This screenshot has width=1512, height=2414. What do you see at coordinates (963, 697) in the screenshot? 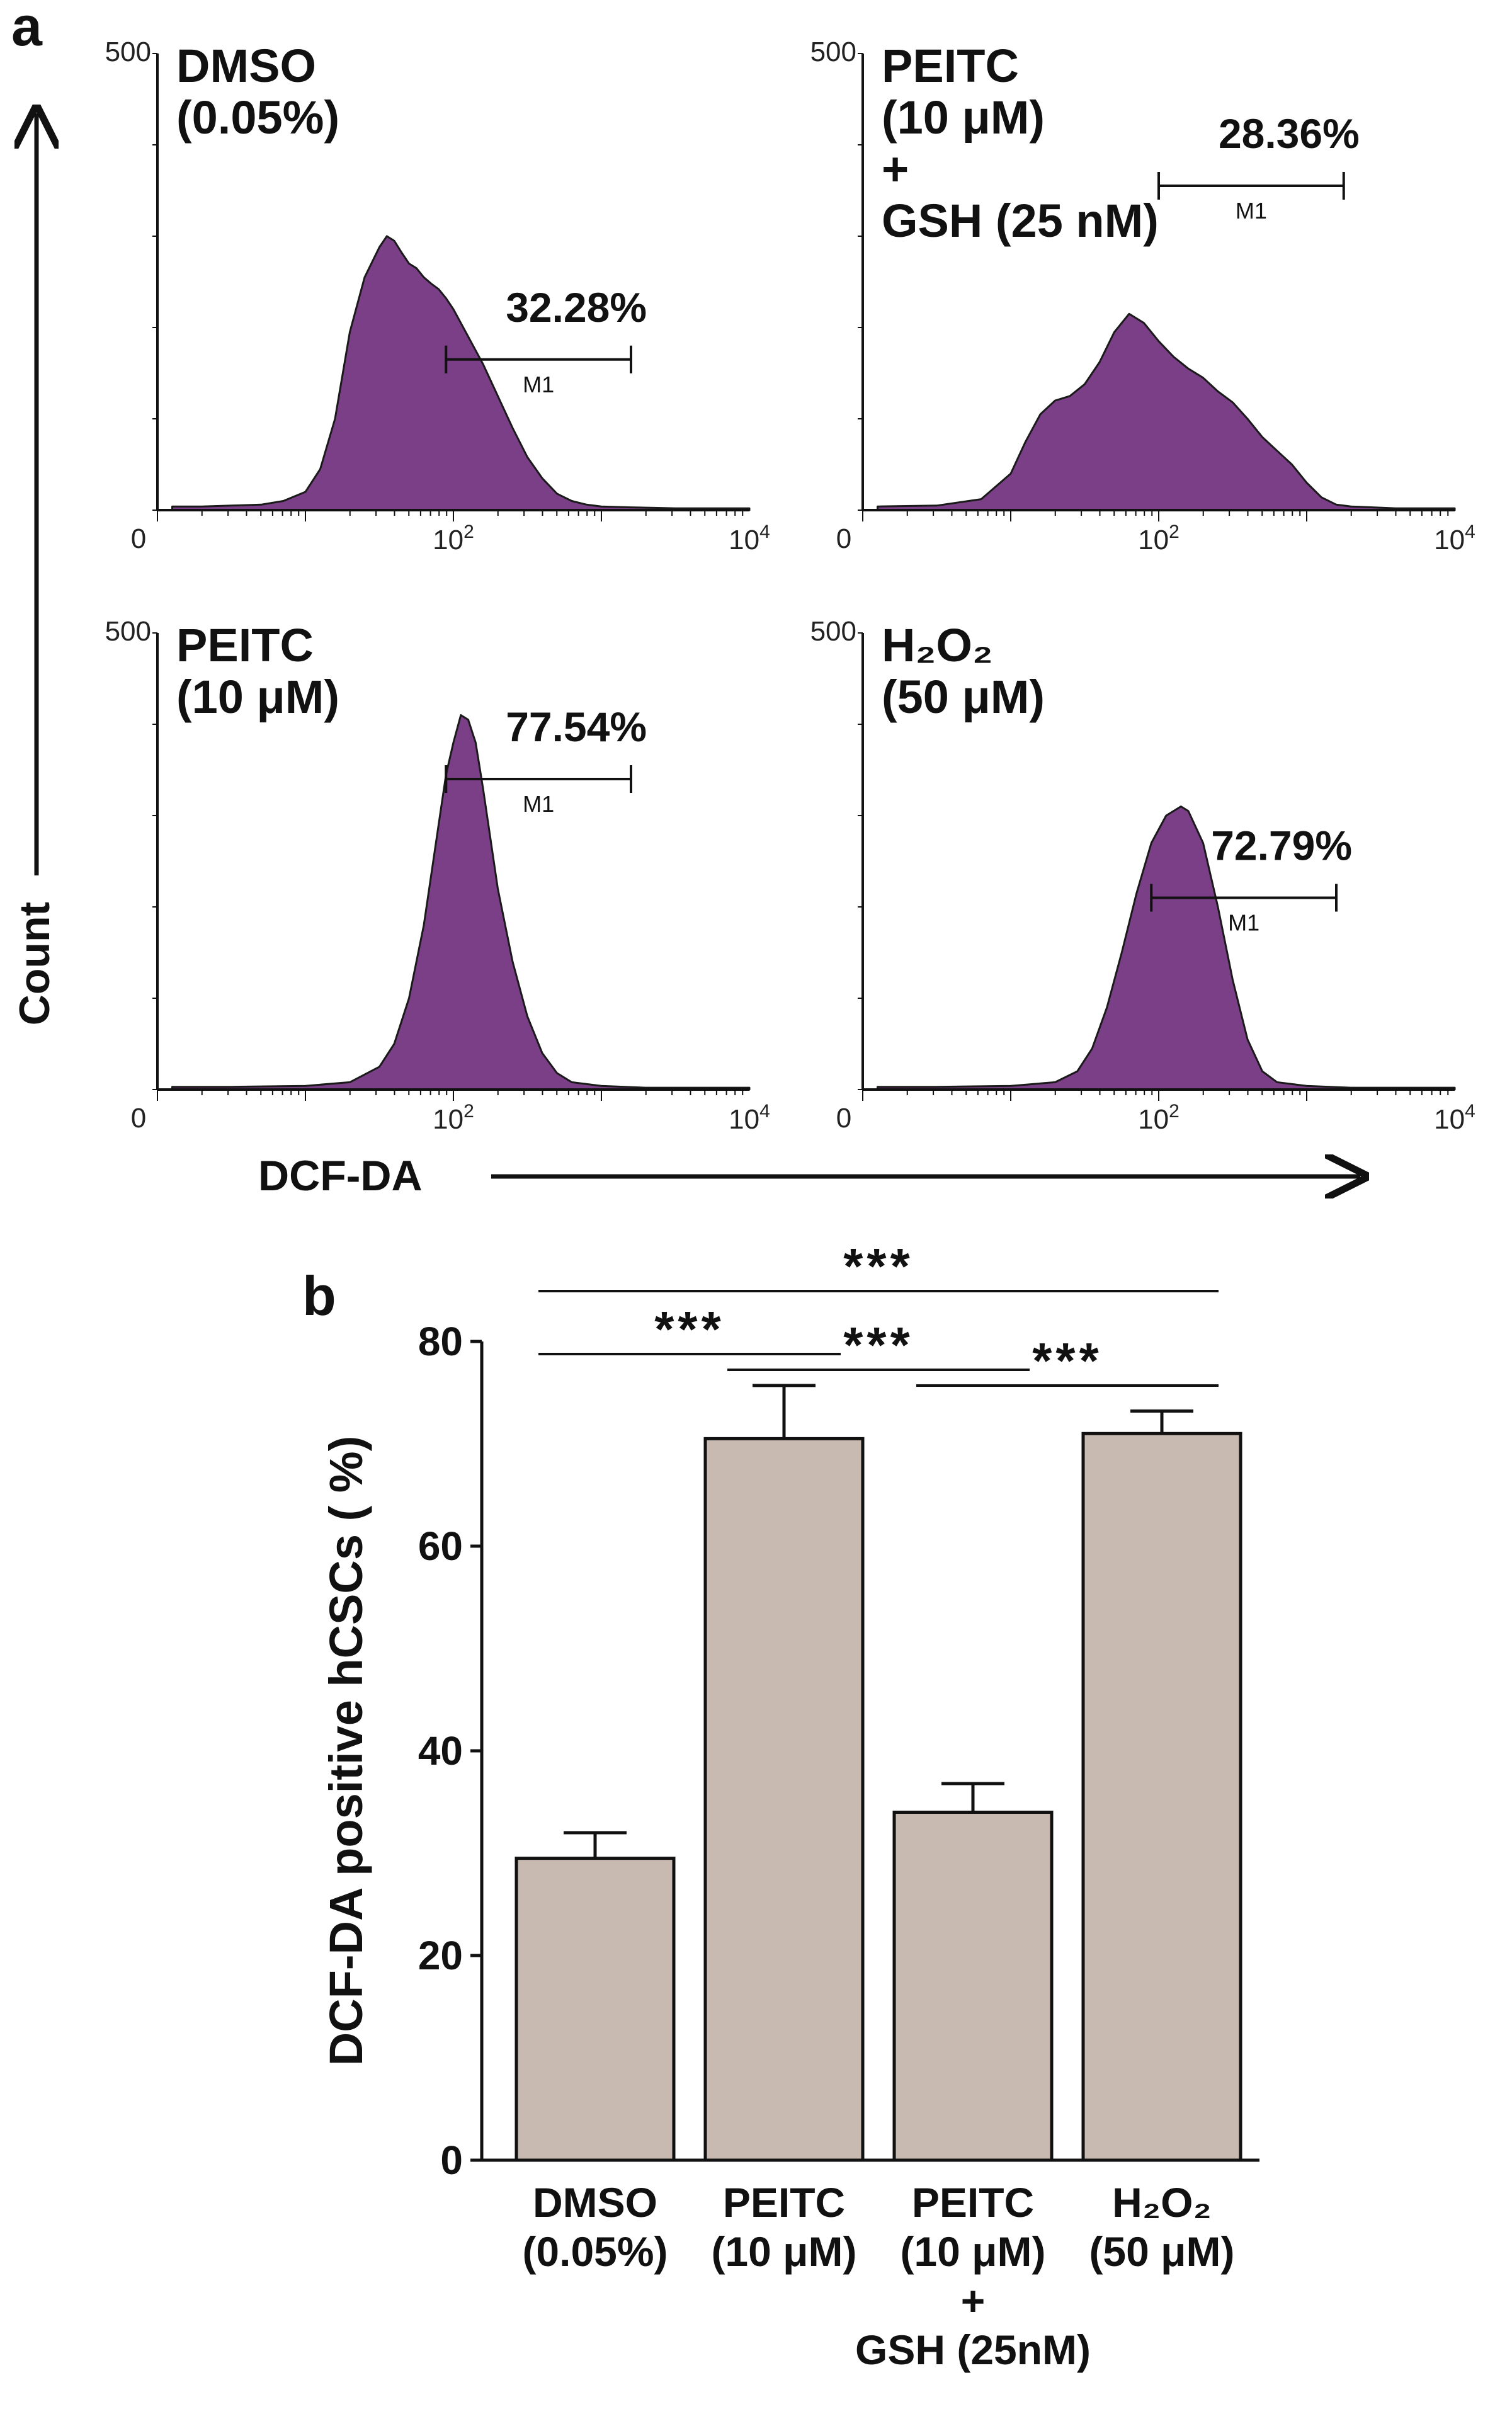
I see `sample-title-line: (50 μM)` at bounding box center [963, 697].